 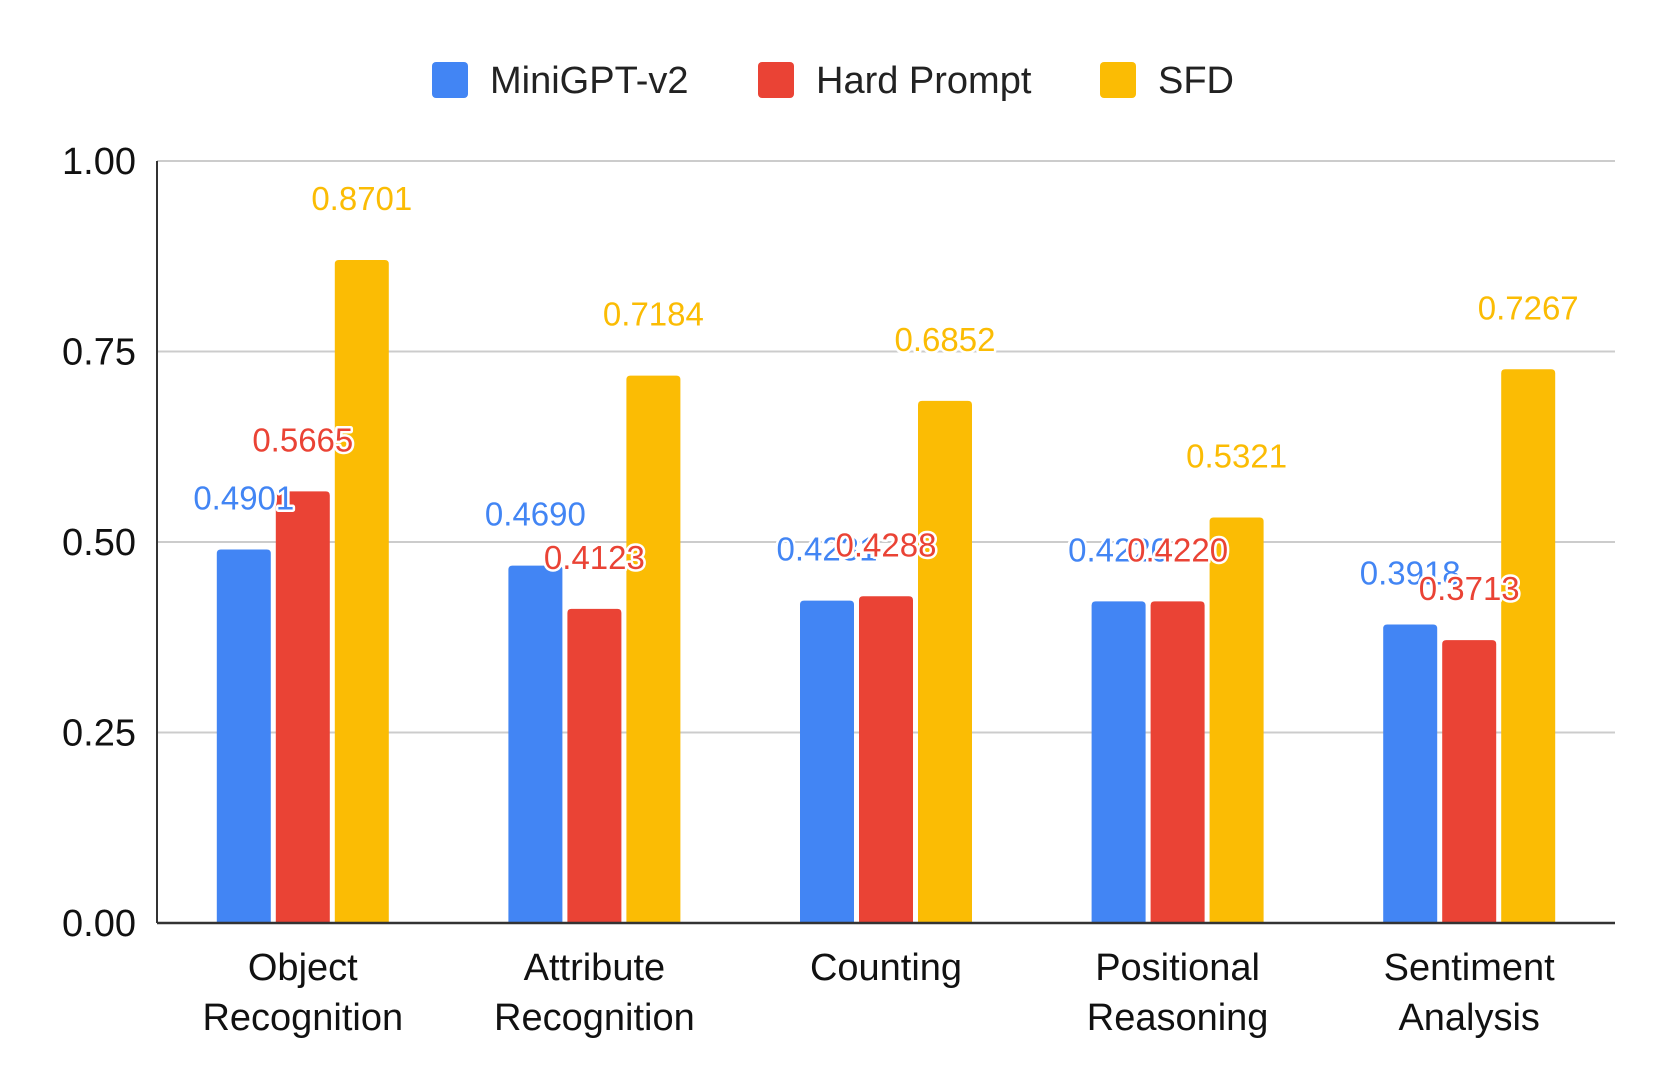 I want to click on x-category-label: Counting, so click(x=886, y=968).